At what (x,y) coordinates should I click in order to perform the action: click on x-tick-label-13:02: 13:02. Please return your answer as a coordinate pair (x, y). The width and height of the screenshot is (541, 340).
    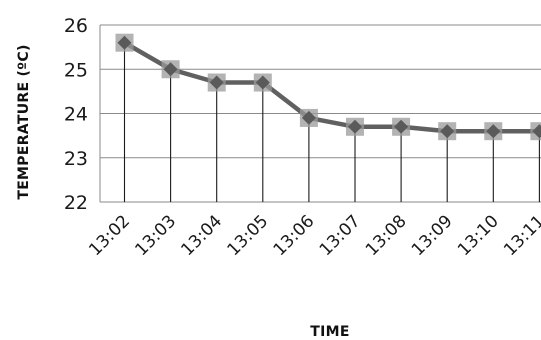
    Looking at the image, I should click on (109, 235).